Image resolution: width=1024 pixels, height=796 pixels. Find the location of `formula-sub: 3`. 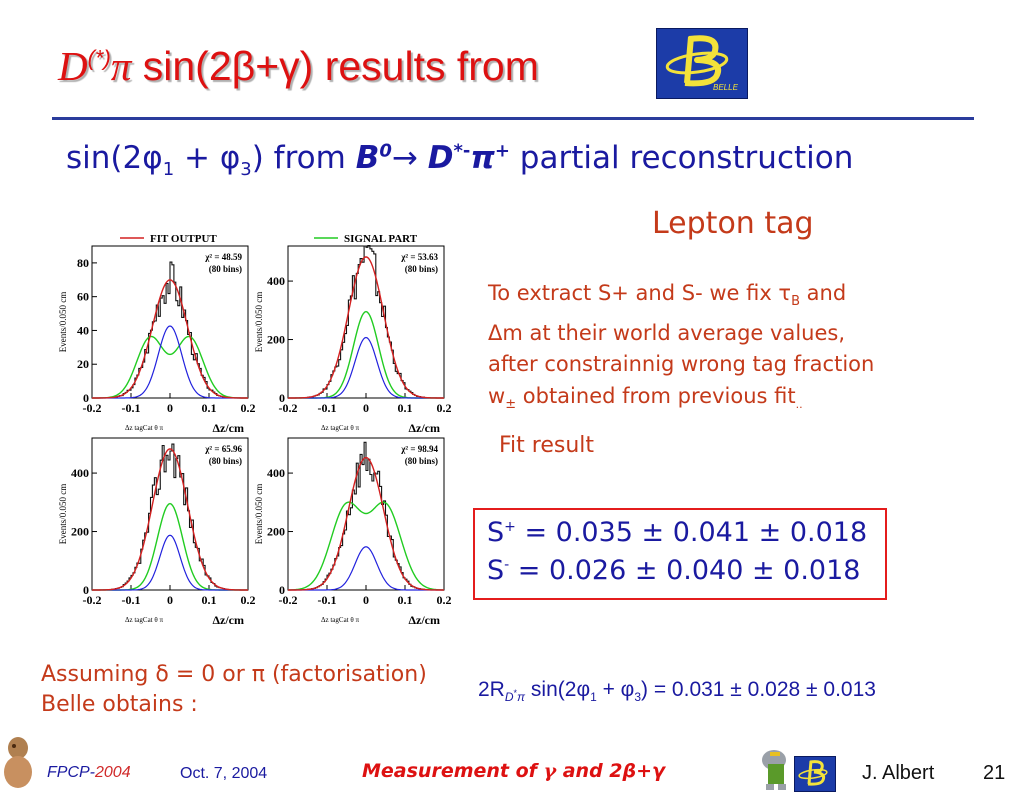

formula-sub: 3 is located at coordinates (637, 697).